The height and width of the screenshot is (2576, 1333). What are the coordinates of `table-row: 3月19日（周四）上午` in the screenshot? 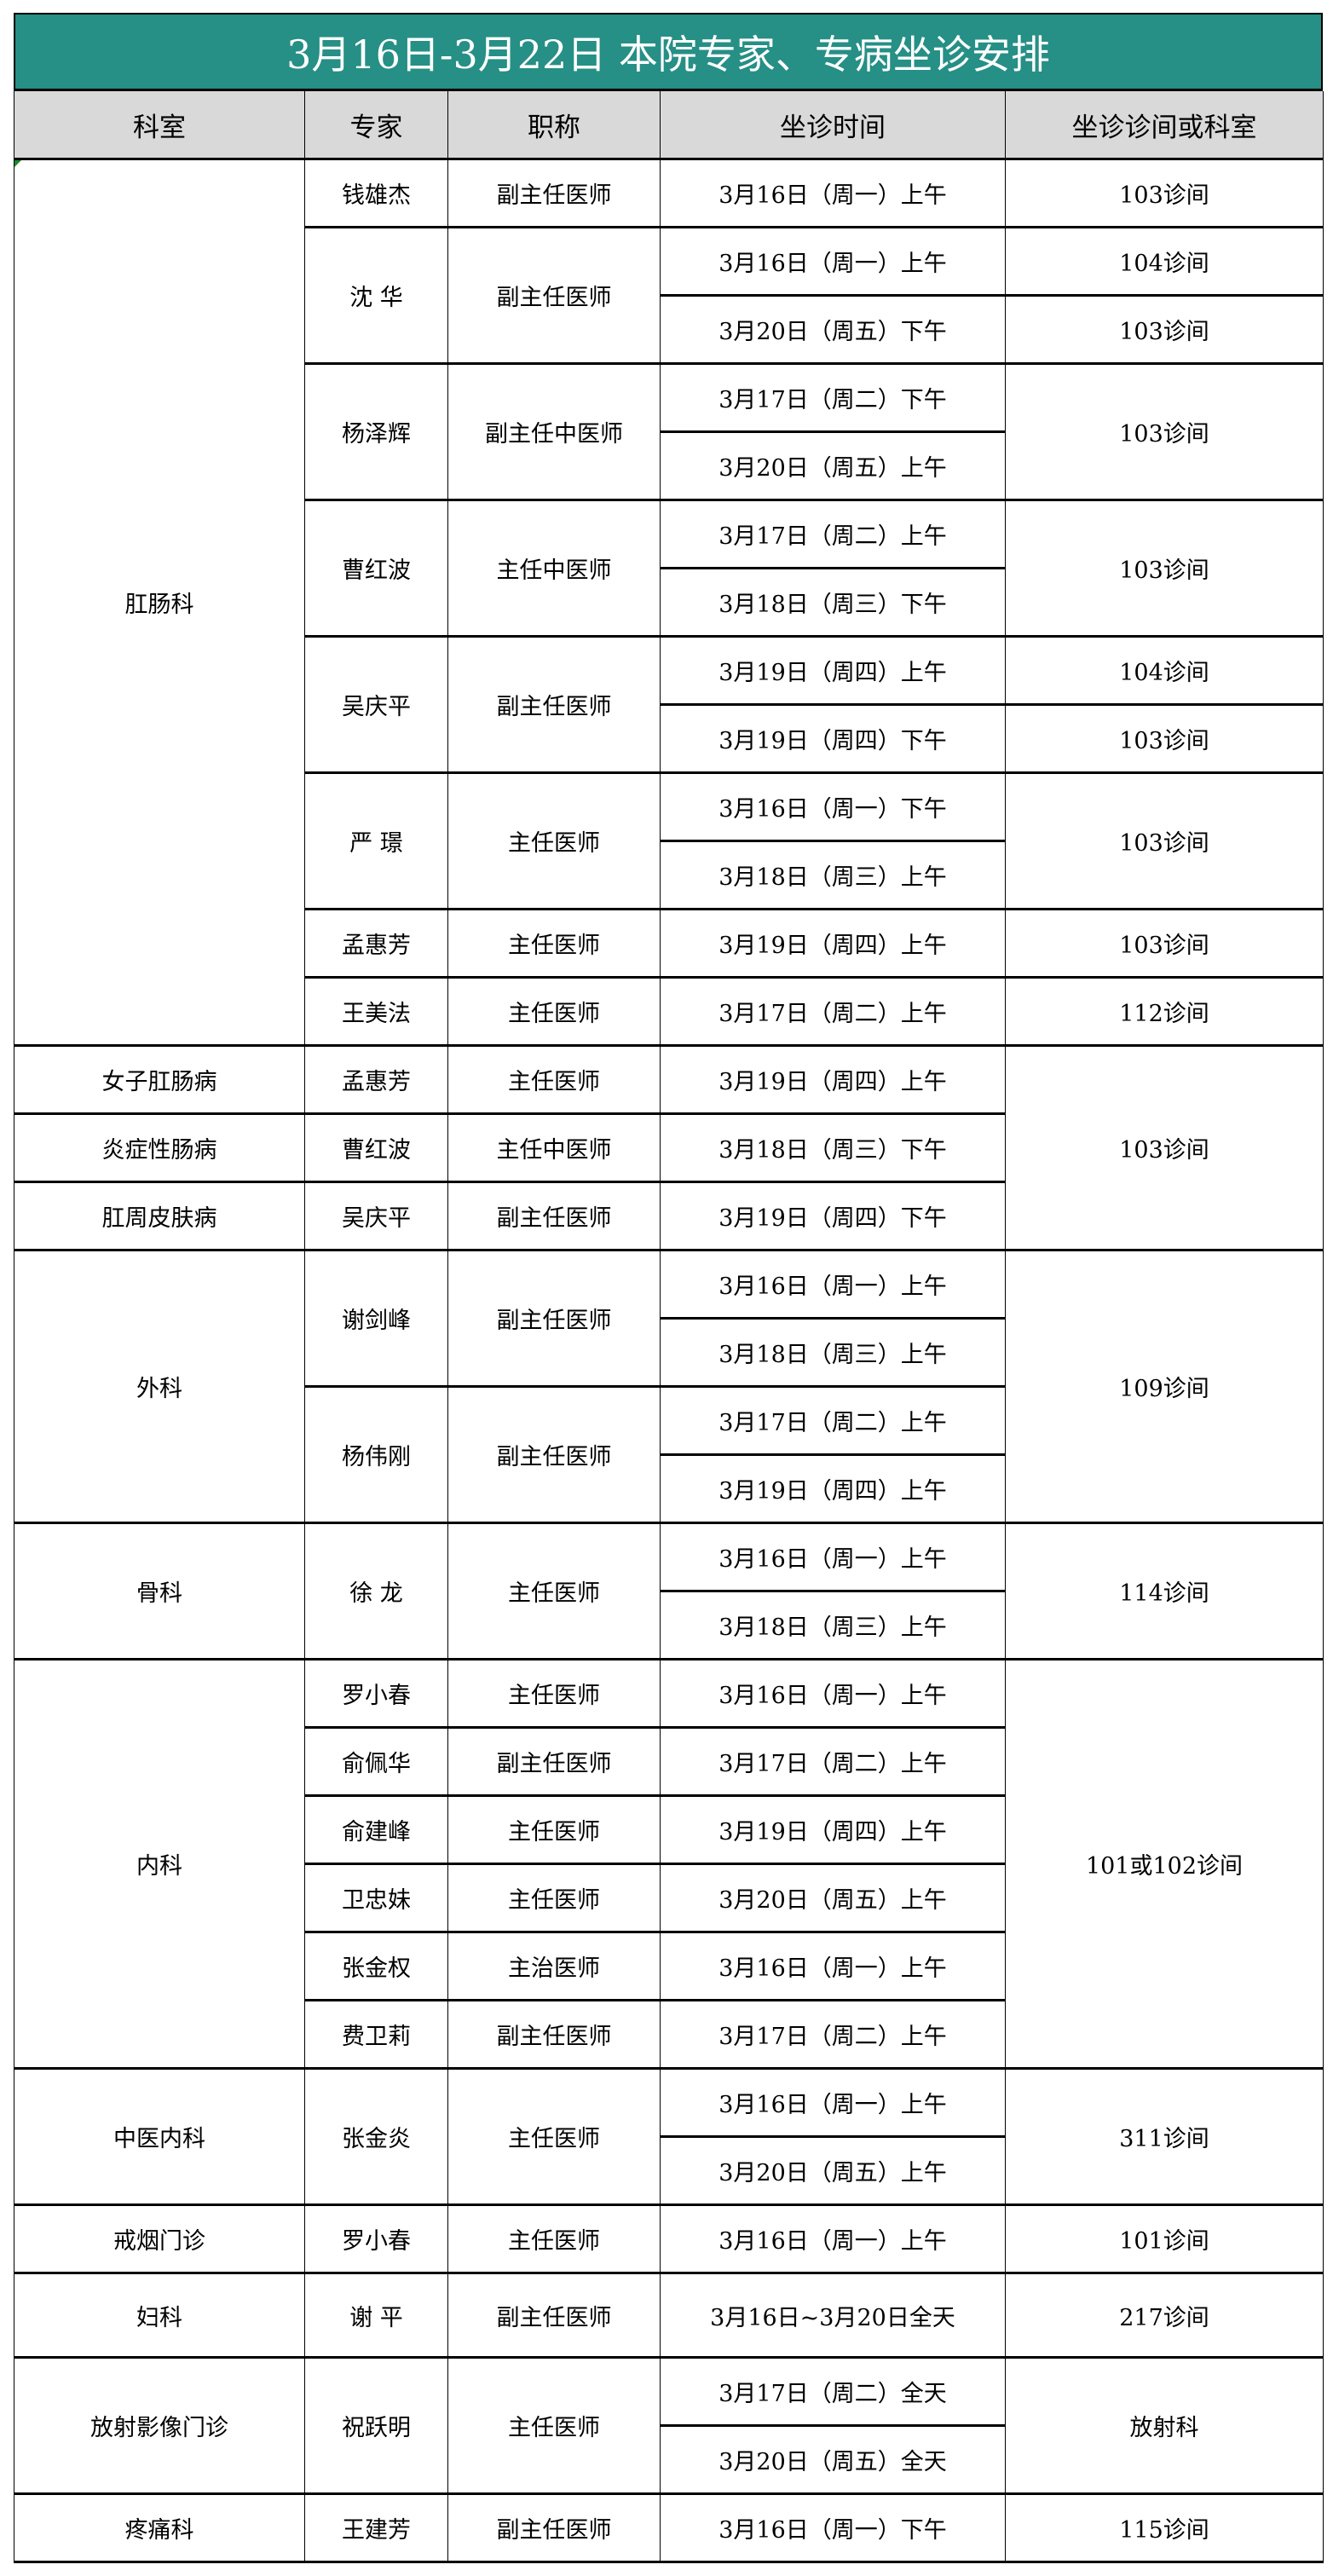 It's located at (669, 1488).